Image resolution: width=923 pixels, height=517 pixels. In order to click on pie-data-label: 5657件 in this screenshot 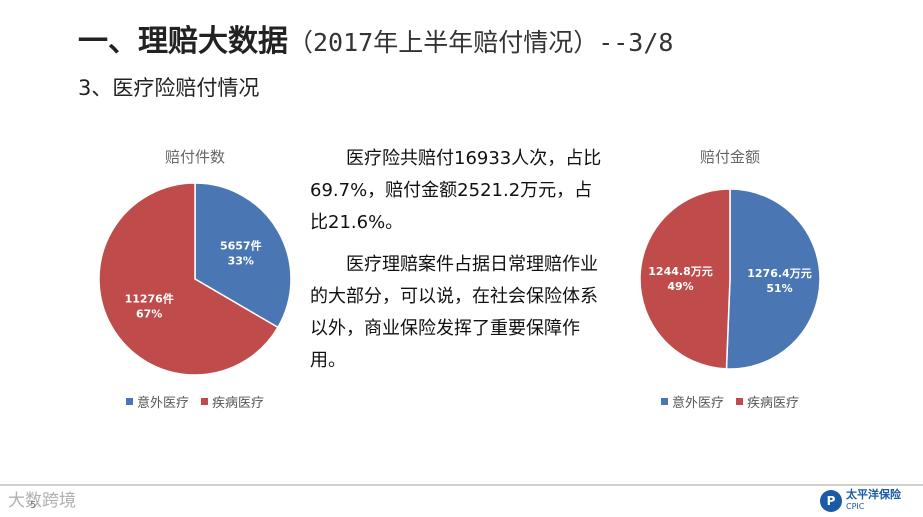, I will do `click(241, 246)`.